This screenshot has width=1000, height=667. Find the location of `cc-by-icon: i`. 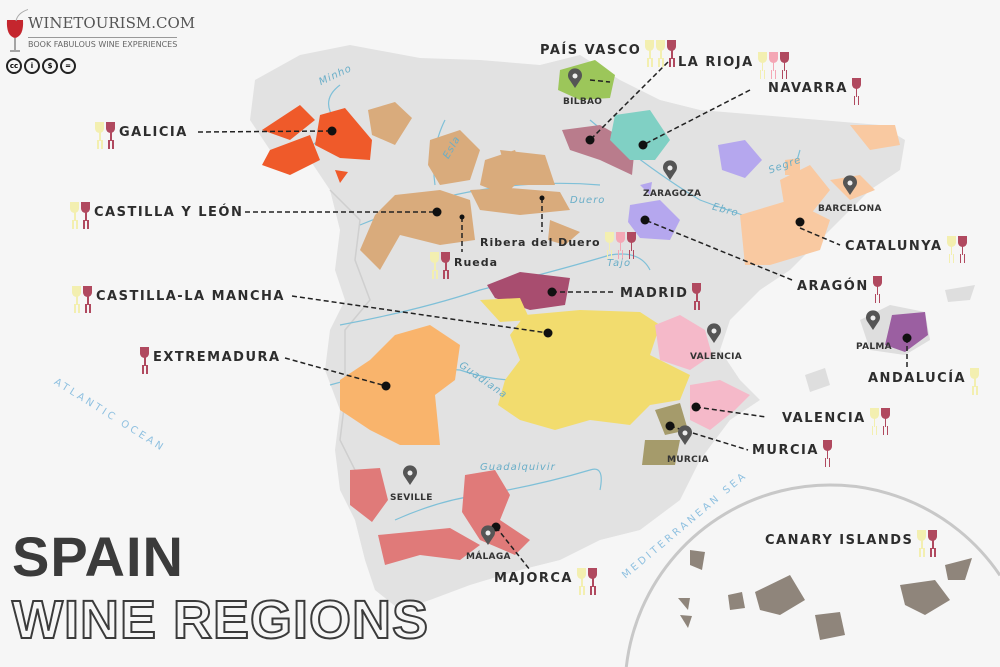

cc-by-icon: i is located at coordinates (32, 66).